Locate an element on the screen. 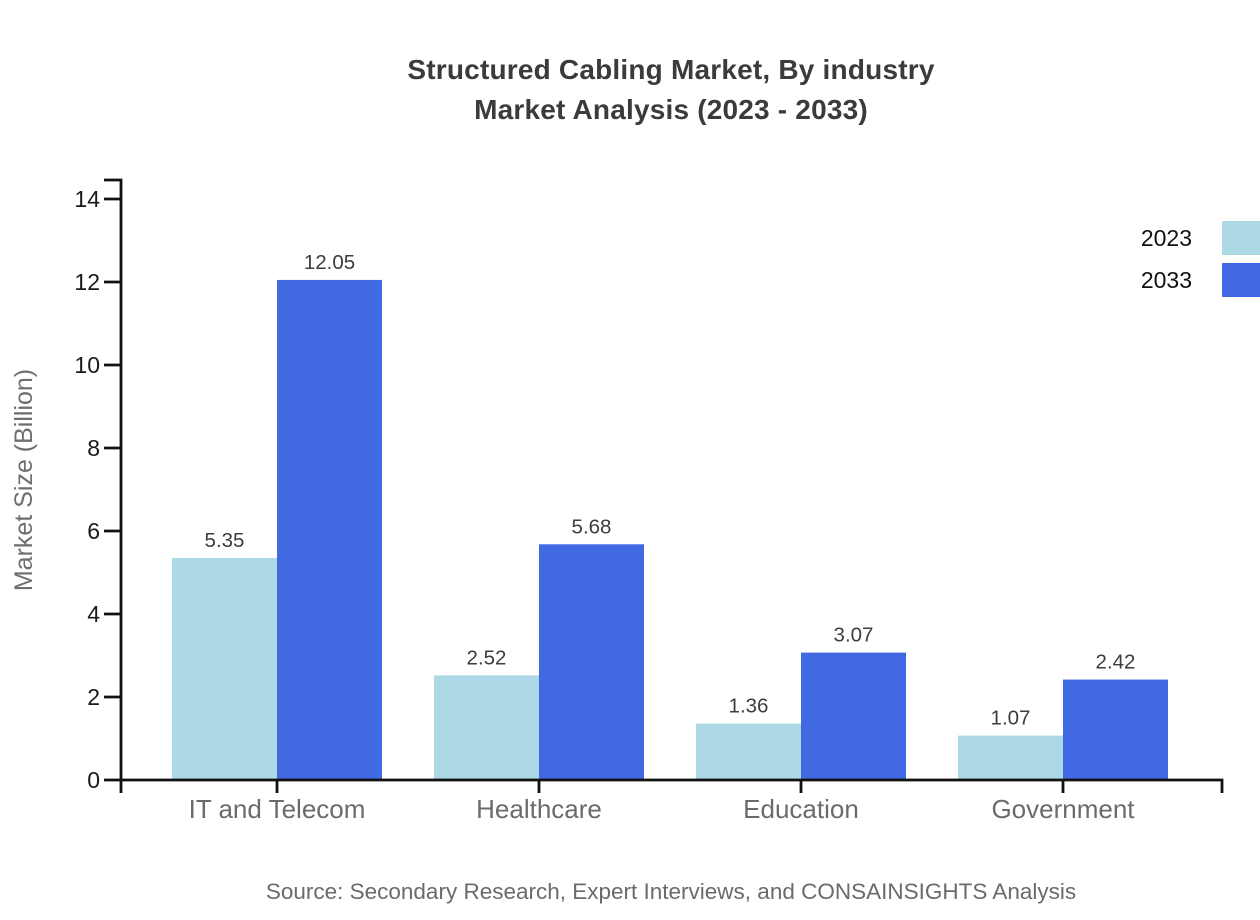 Image resolution: width=1260 pixels, height=920 pixels. bar-2023-education is located at coordinates (748, 751).